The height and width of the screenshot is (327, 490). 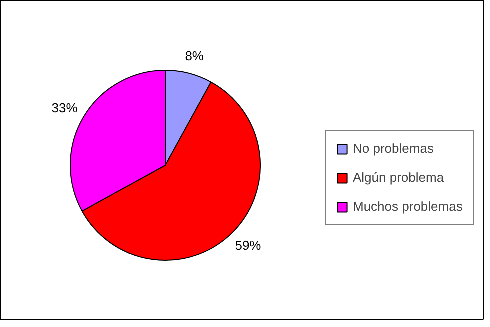 I want to click on legend-label: Algún problema, so click(x=398, y=177).